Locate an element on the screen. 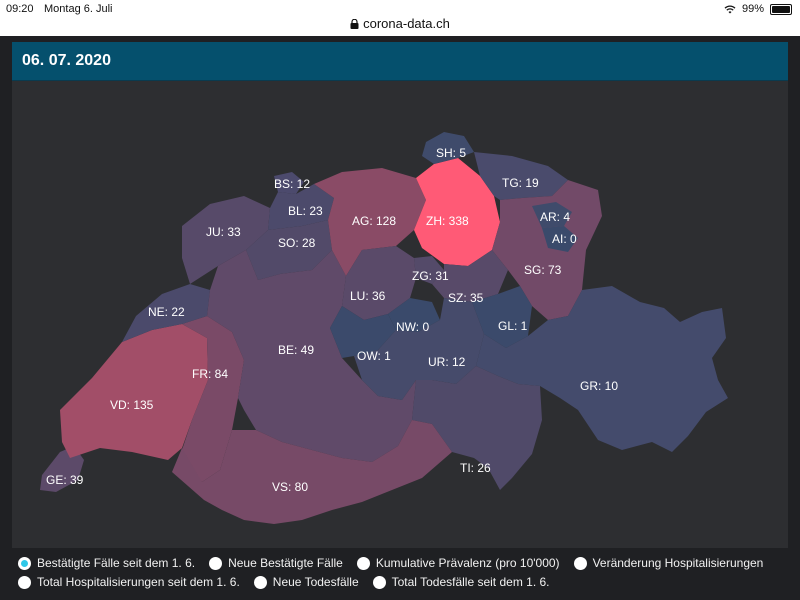 The width and height of the screenshot is (800, 600). label-ur: UR: 12 is located at coordinates (447, 362).